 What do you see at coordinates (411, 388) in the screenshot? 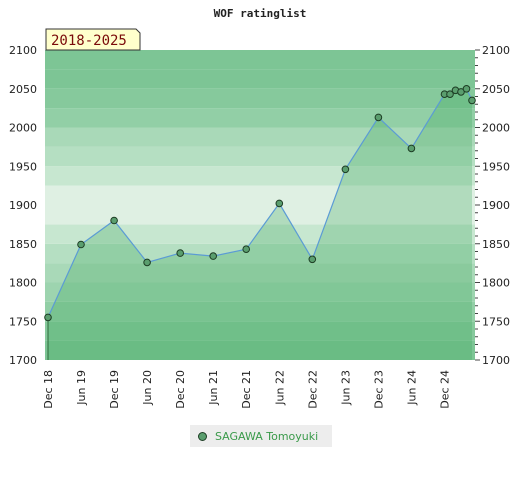
I see `x-tick-label: Jun 24` at bounding box center [411, 388].